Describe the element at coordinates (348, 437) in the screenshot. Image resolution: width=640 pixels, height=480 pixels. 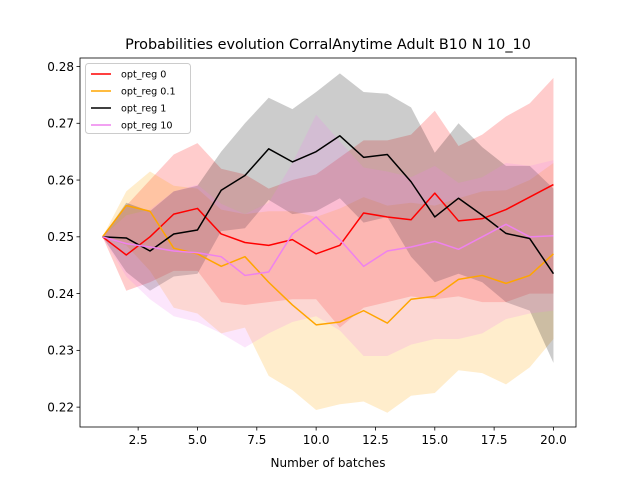
I see `x-axis: 2.5 5.0 7.5 10.0 12.5 15.0 17.5 20.0` at that location.